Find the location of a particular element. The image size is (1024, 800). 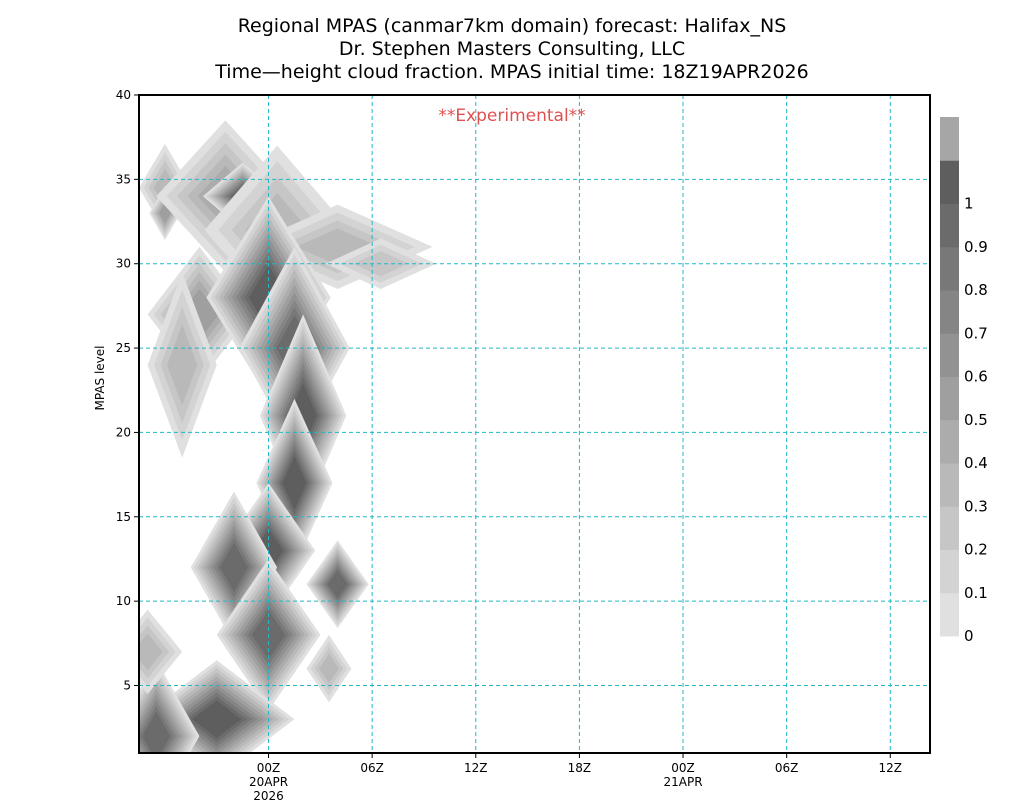

colorbar-label: 0.3 is located at coordinates (976, 506).